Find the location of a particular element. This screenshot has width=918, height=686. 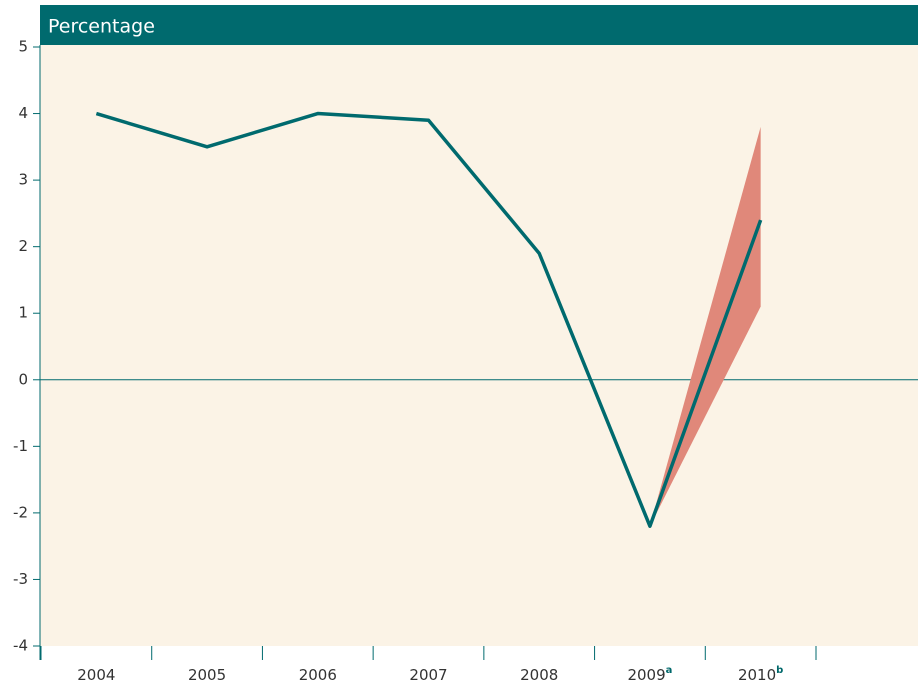

y-tick-label: 4 is located at coordinates (23, 113).